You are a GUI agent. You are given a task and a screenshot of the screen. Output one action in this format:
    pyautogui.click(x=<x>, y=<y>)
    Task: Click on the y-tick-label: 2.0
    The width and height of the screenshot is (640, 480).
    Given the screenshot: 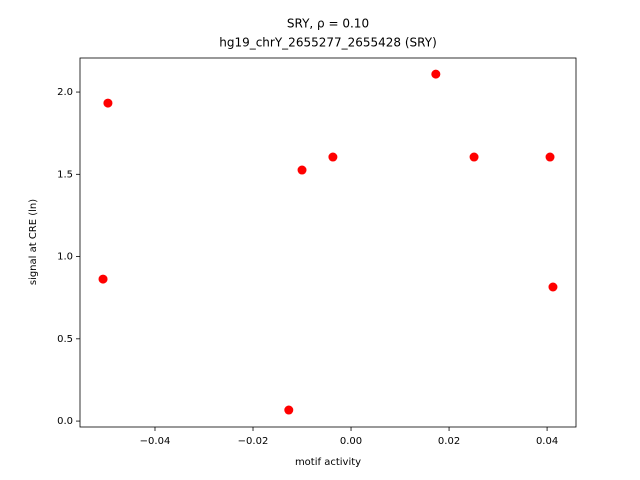 What is the action you would take?
    pyautogui.click(x=65, y=92)
    